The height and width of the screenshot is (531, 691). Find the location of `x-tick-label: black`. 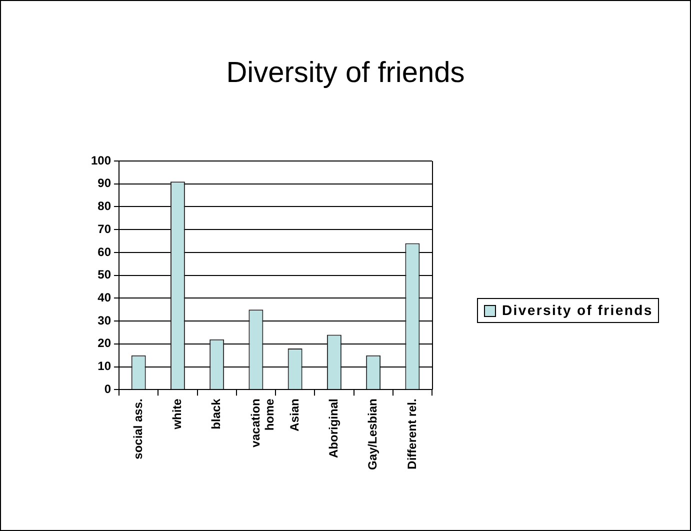

x-tick-label: black is located at coordinates (216, 414).